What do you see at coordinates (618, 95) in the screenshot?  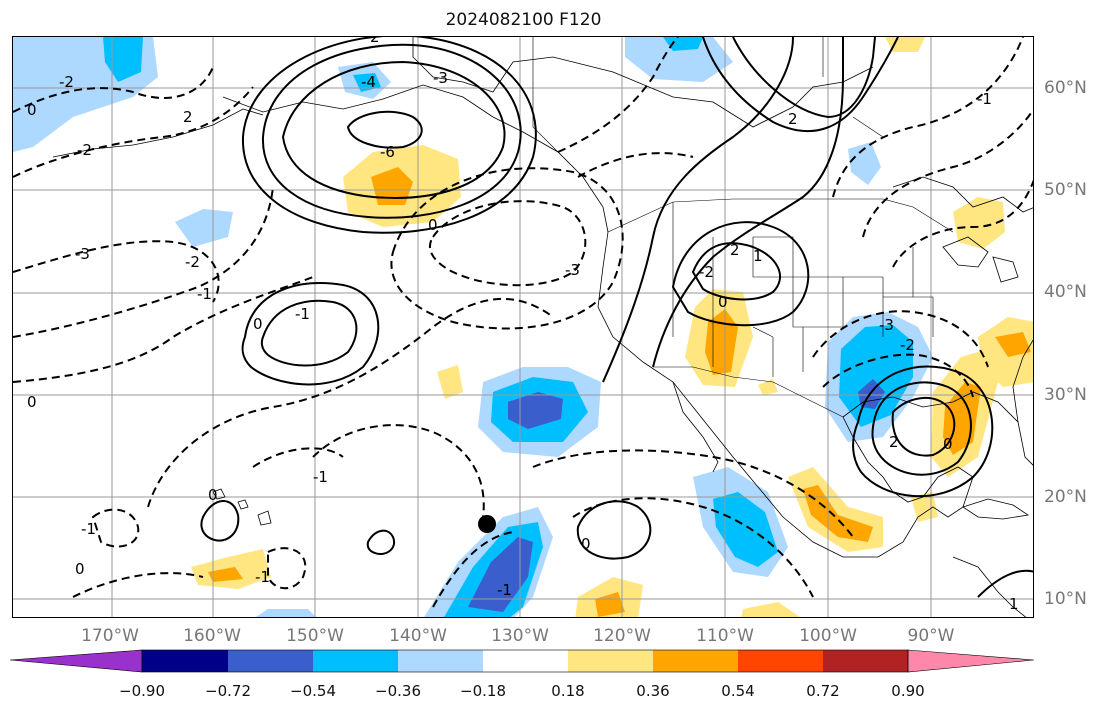 I see `contour-neg-east` at bounding box center [618, 95].